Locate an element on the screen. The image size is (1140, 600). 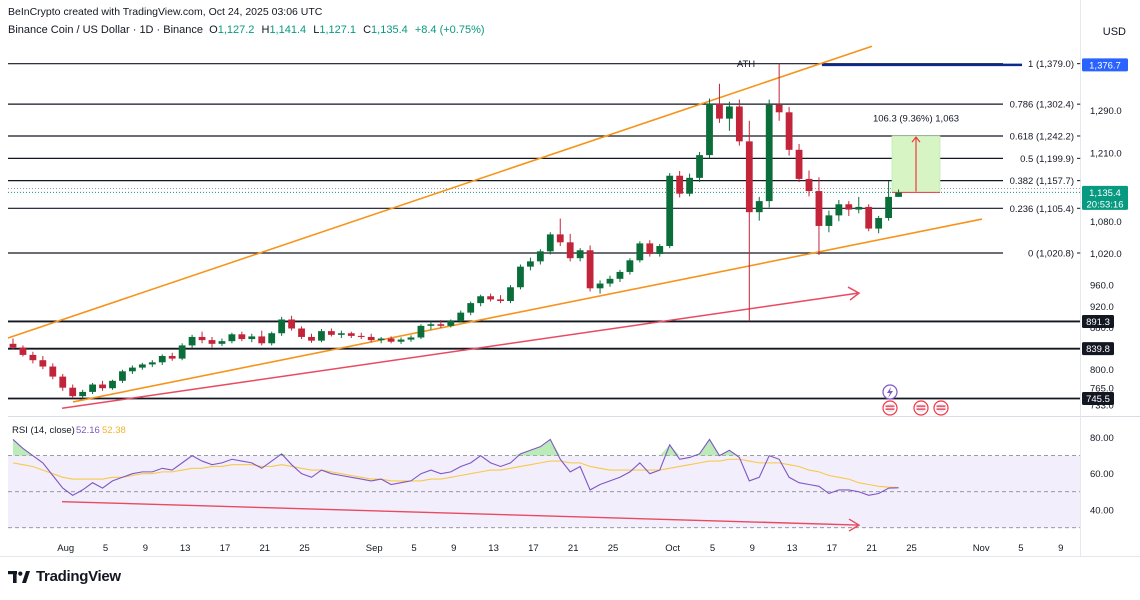
fib-level-label: 1 (1,379.0) is located at coordinates (1051, 64).